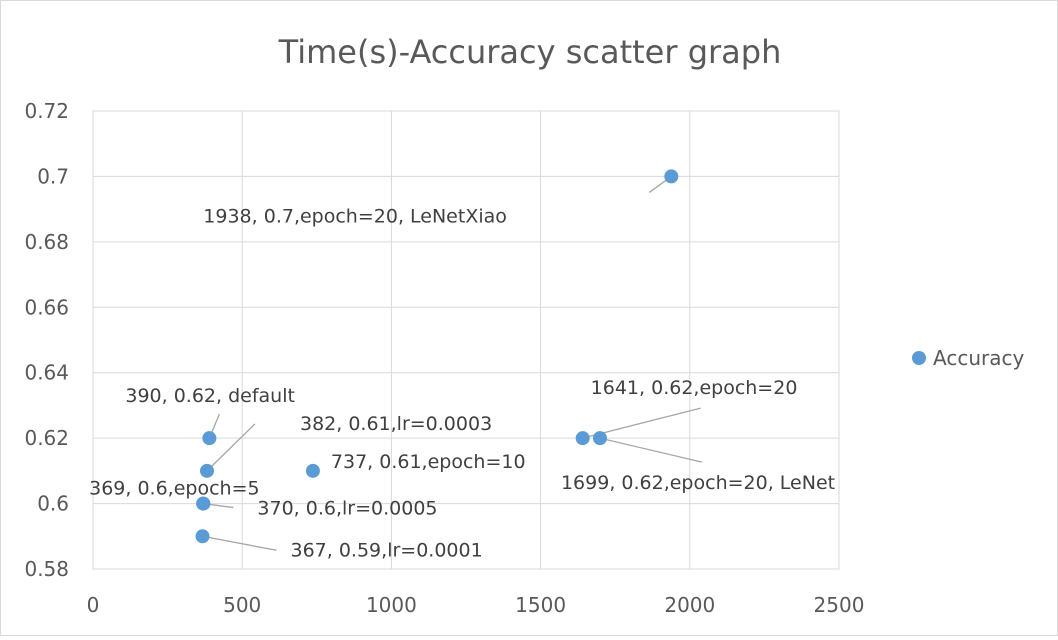 This screenshot has width=1058, height=640. What do you see at coordinates (355, 216) in the screenshot?
I see `data-label: 1938, 0.7,epoch=20, LeNetXiao` at bounding box center [355, 216].